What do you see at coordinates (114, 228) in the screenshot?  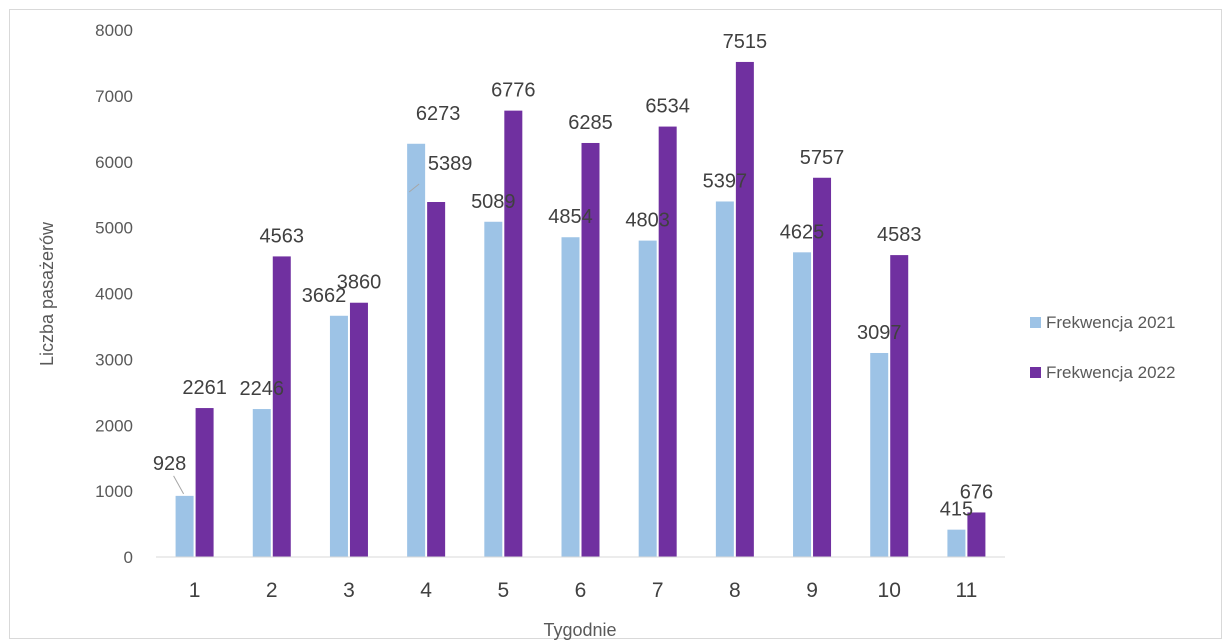 I see `y-tick-label: 5000` at bounding box center [114, 228].